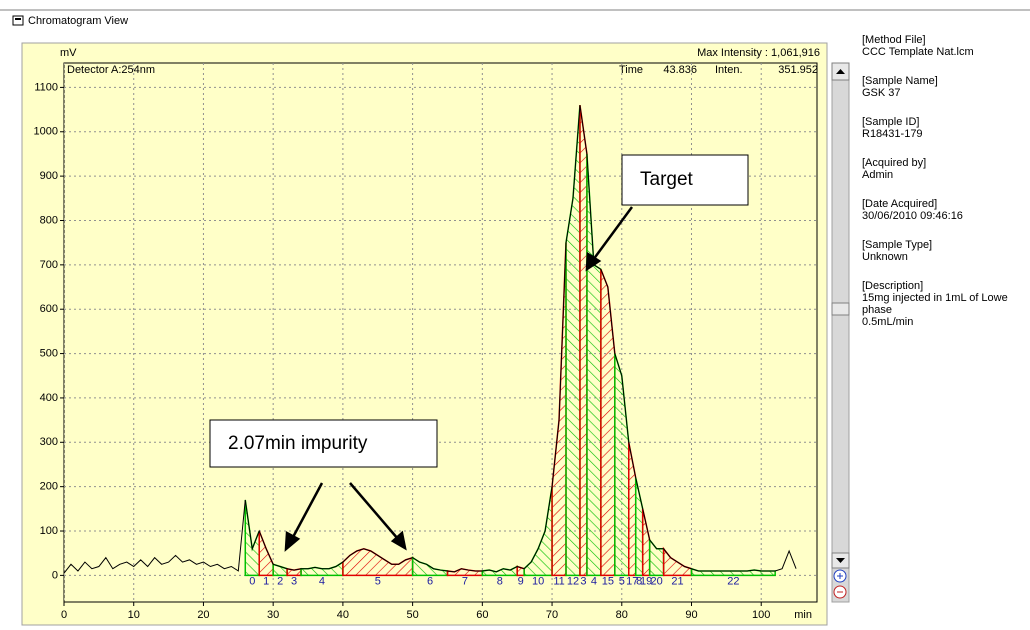  What do you see at coordinates (840, 309) in the screenshot?
I see `scroll-thumb` at bounding box center [840, 309].